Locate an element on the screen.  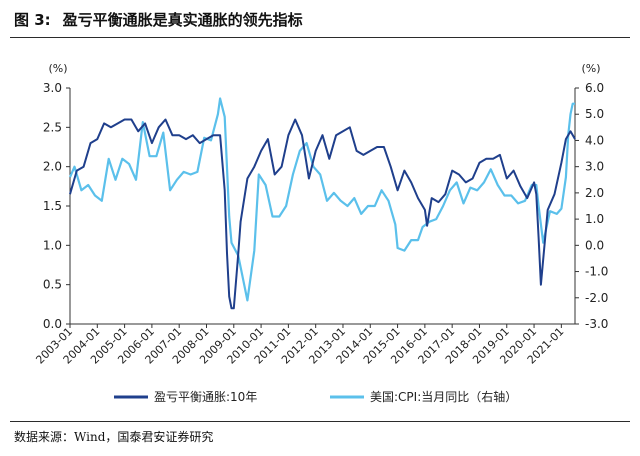
right-axis-tick-label: 1.0 is located at coordinates (594, 219).